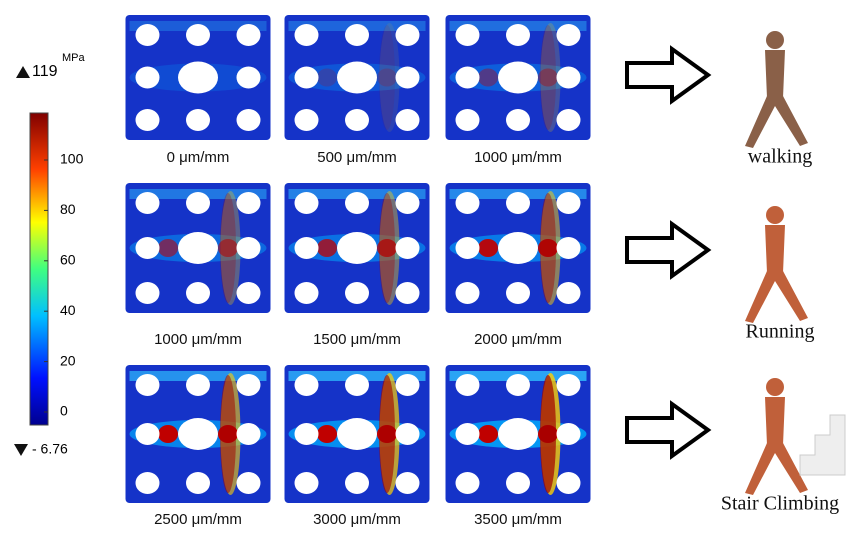 The image size is (857, 538). Describe the element at coordinates (357, 519) in the screenshot. I see `panel-label: 3000 μm/mm` at that location.